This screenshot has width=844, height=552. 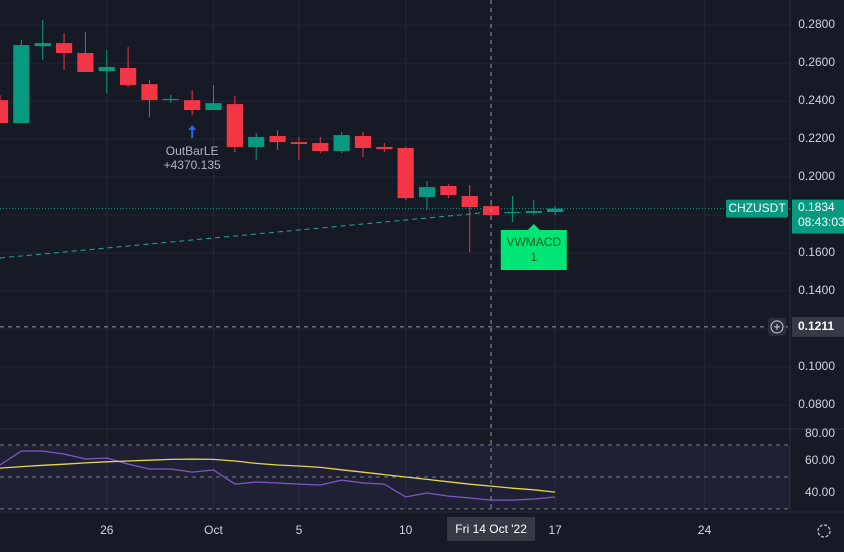 I want to click on guide-line, so click(x=246, y=235).